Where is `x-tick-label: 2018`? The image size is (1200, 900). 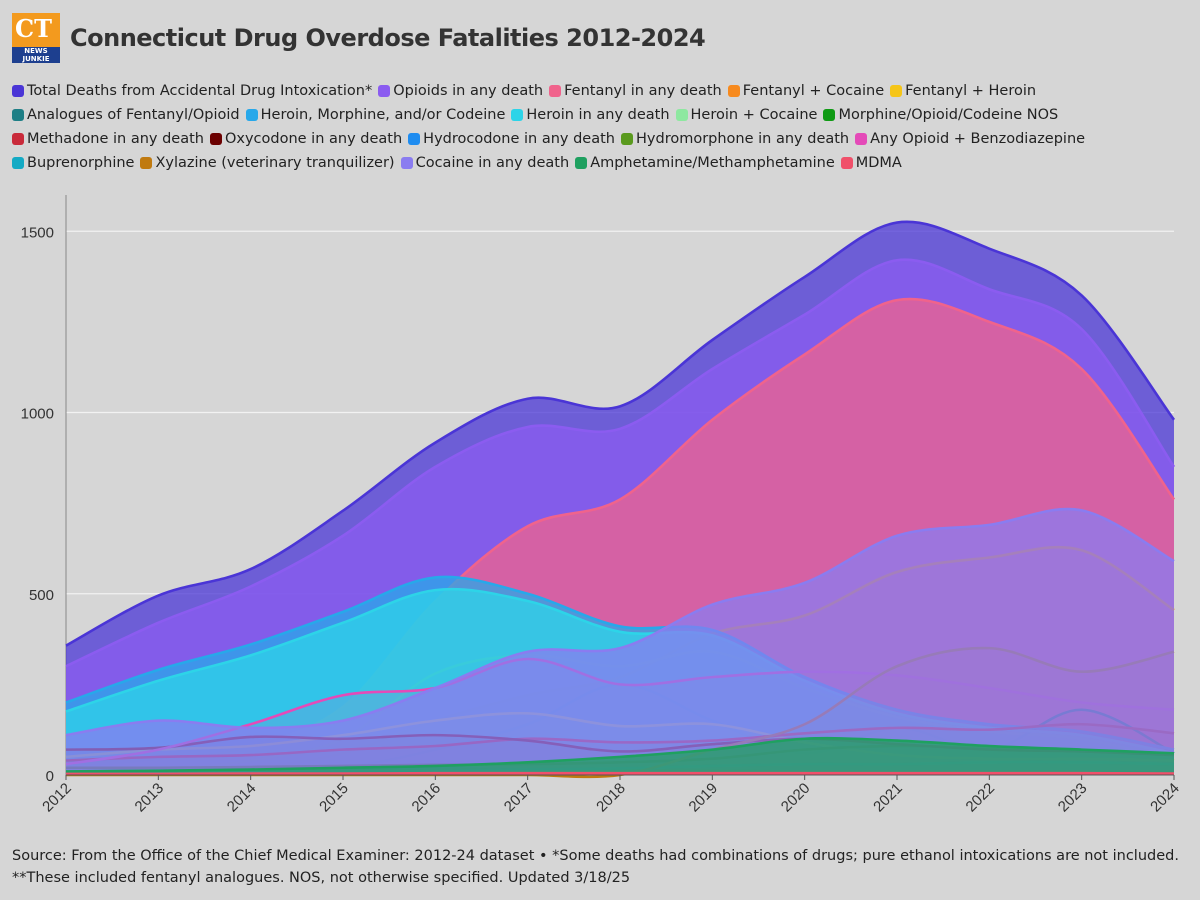
x-tick-label: 2018 is located at coordinates (611, 798).